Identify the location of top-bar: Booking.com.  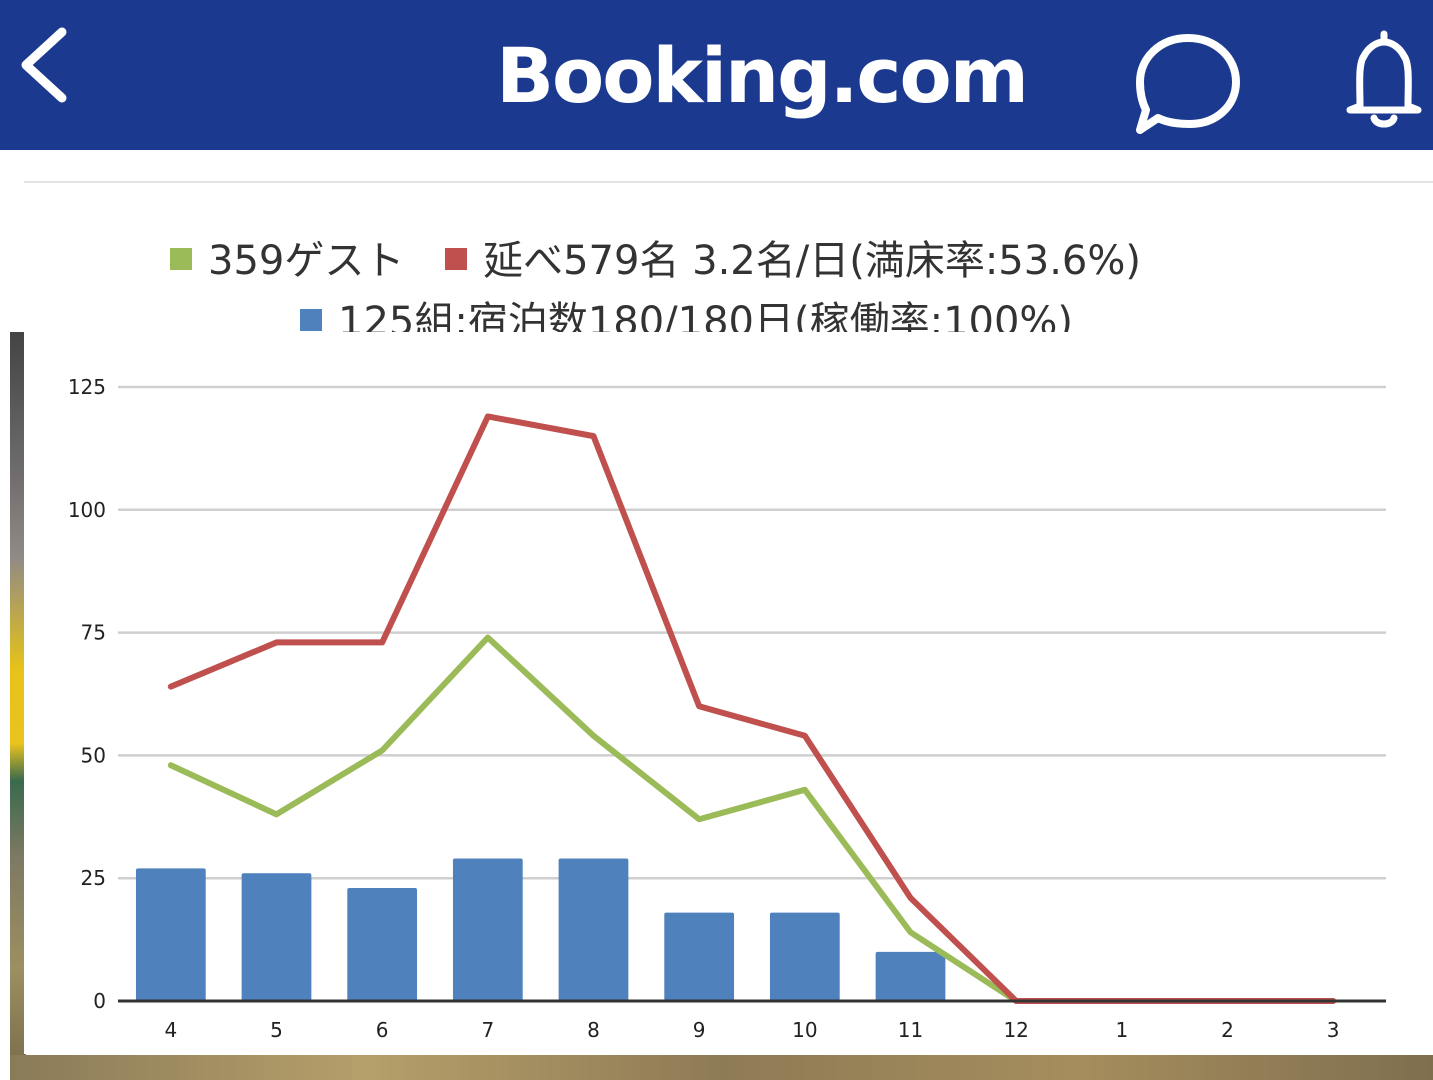
(716, 75).